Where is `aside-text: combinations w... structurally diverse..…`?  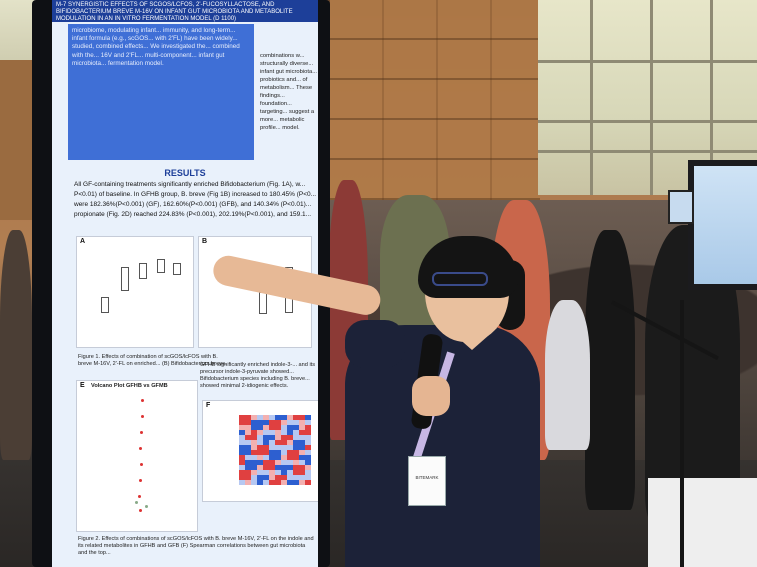
aside-text: combinations w... structurally diverse..… is located at coordinates (289, 92).